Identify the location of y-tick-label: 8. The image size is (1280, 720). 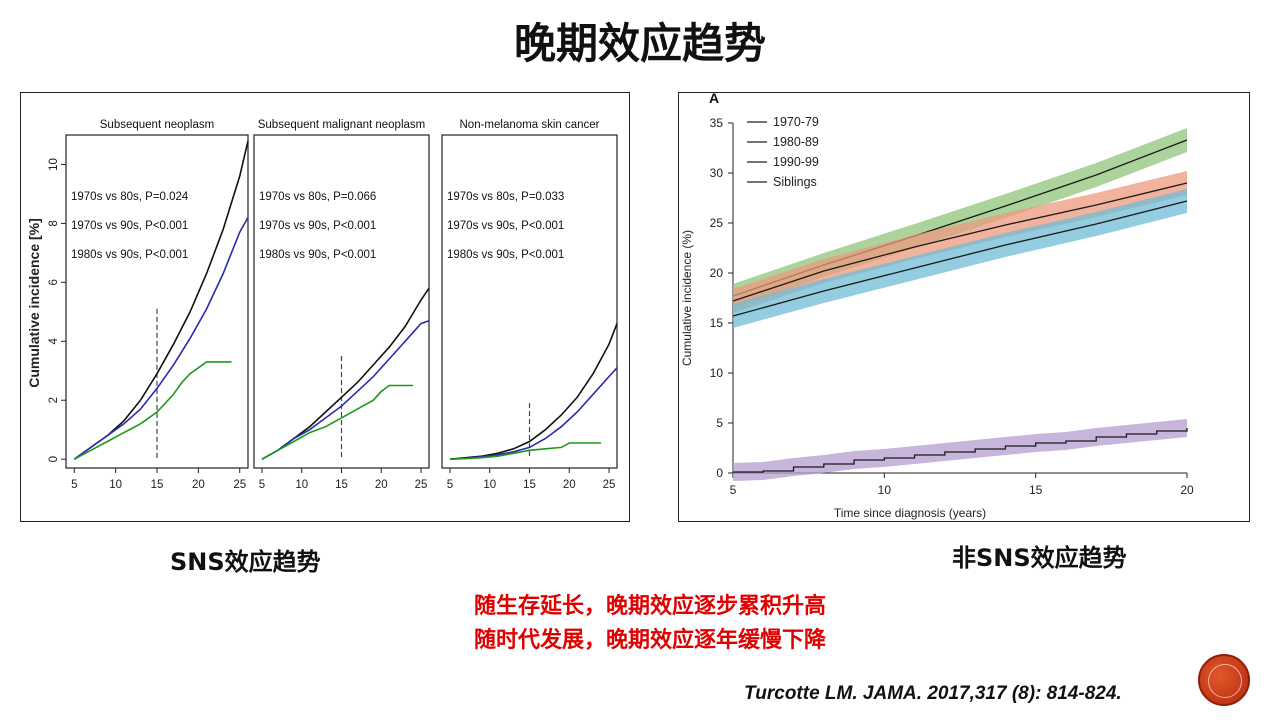
(54, 223).